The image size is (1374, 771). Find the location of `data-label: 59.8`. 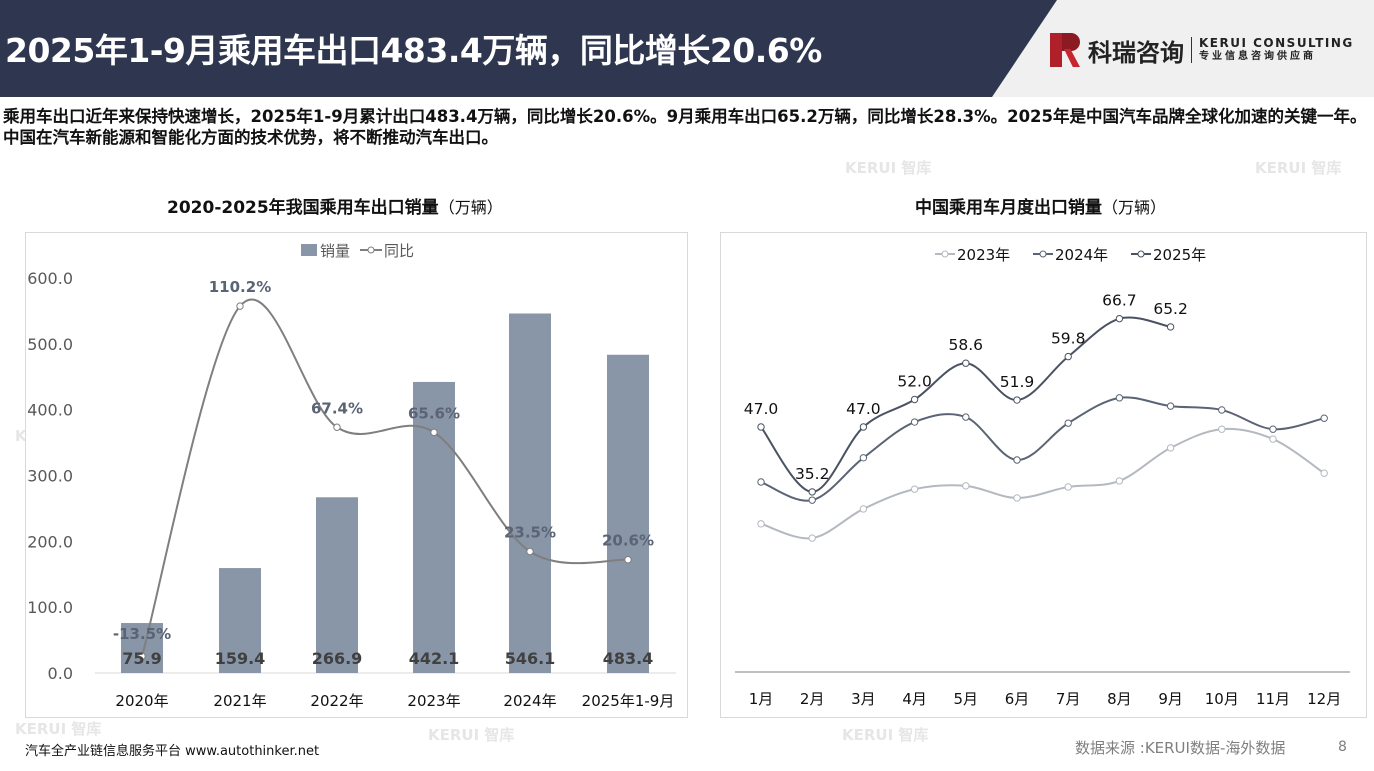

data-label: 59.8 is located at coordinates (1068, 339).